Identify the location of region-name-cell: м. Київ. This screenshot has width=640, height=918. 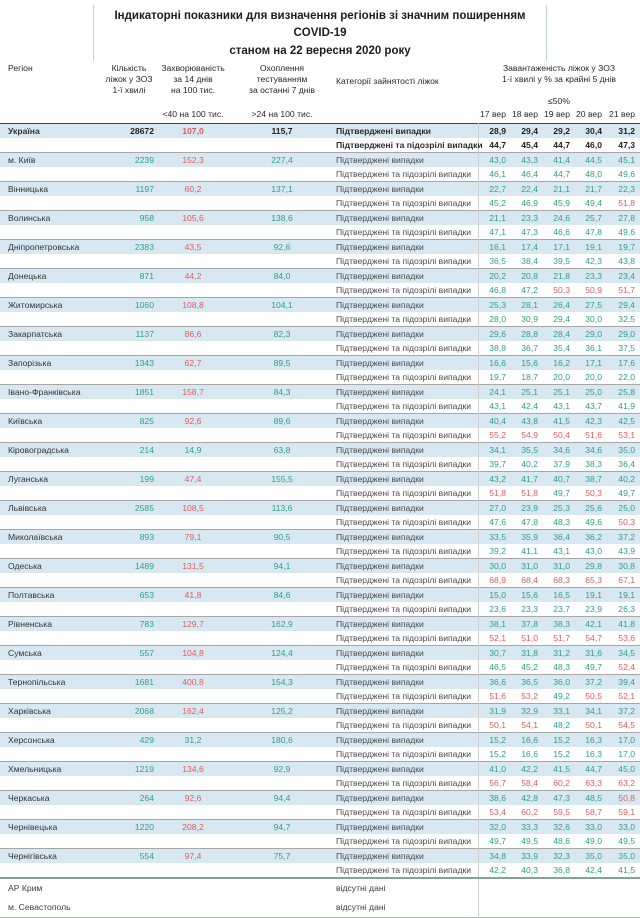
(50, 160).